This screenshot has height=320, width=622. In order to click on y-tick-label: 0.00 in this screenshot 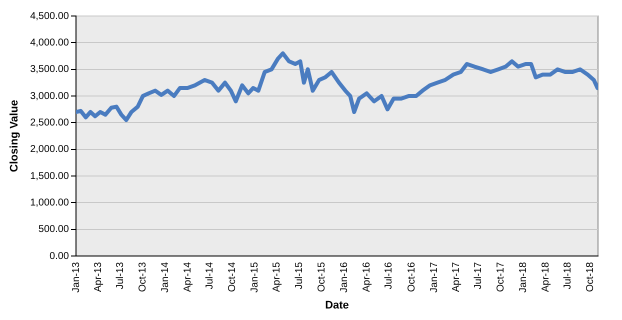, I will do `click(60, 256)`.